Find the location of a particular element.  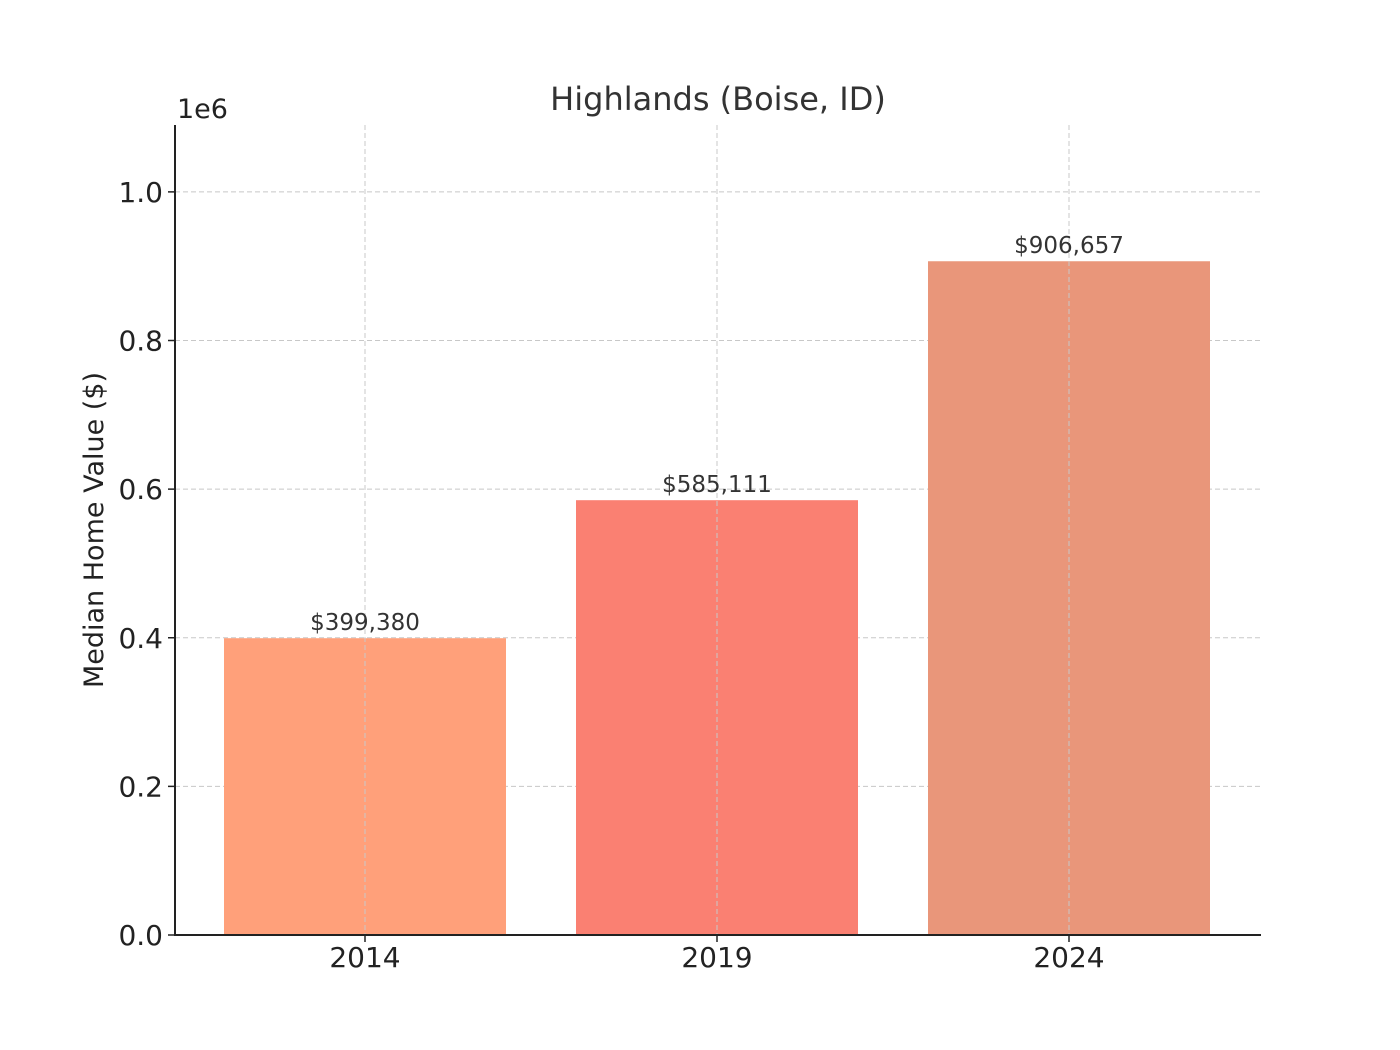

y-tick-label: 0.0 is located at coordinates (140, 935).